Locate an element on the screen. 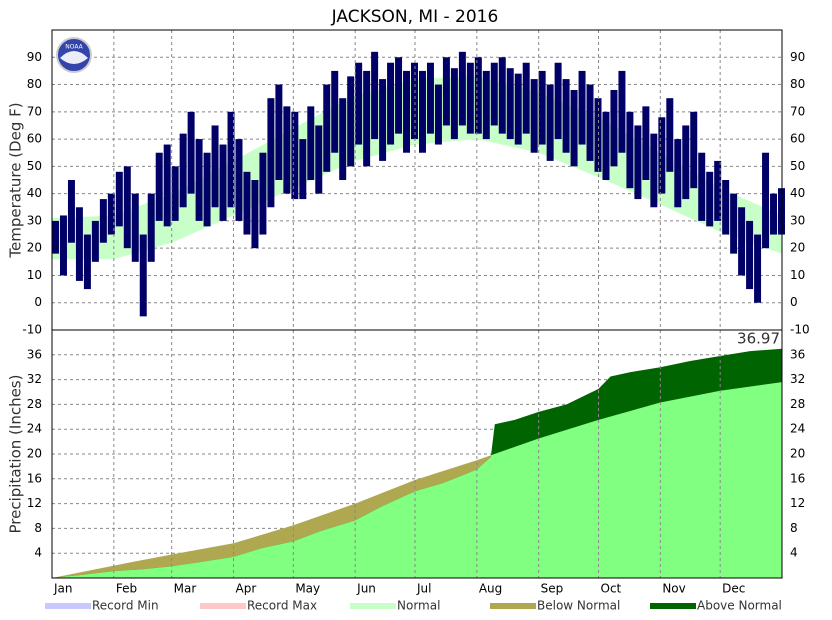 The image size is (832, 620). x-tick-label: Jun is located at coordinates (366, 589).